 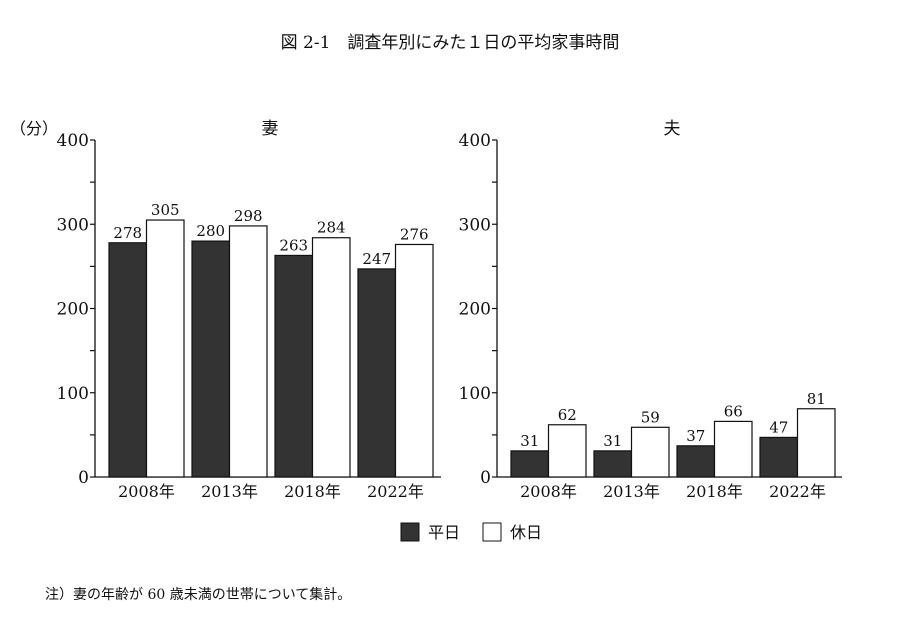 What do you see at coordinates (733, 411) in the screenshot?
I see `data-label: 66` at bounding box center [733, 411].